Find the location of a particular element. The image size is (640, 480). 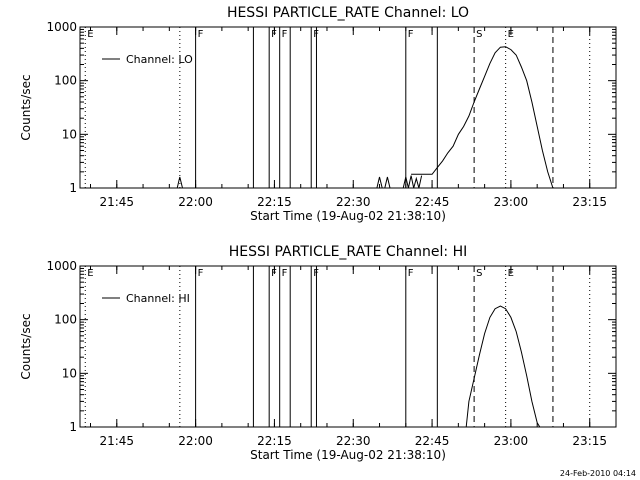

legend-entry: Channel: HI is located at coordinates (158, 298).